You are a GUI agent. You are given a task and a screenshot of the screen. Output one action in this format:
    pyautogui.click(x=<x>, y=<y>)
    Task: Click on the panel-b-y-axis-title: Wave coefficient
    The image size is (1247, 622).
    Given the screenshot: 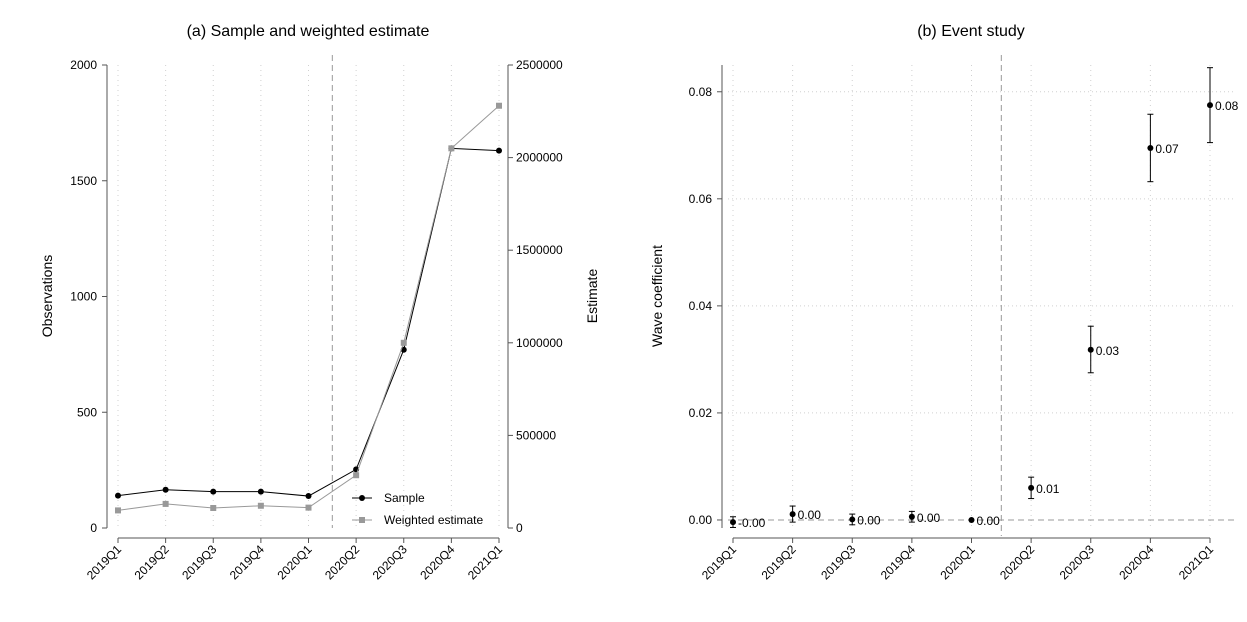 What is the action you would take?
    pyautogui.click(x=657, y=296)
    